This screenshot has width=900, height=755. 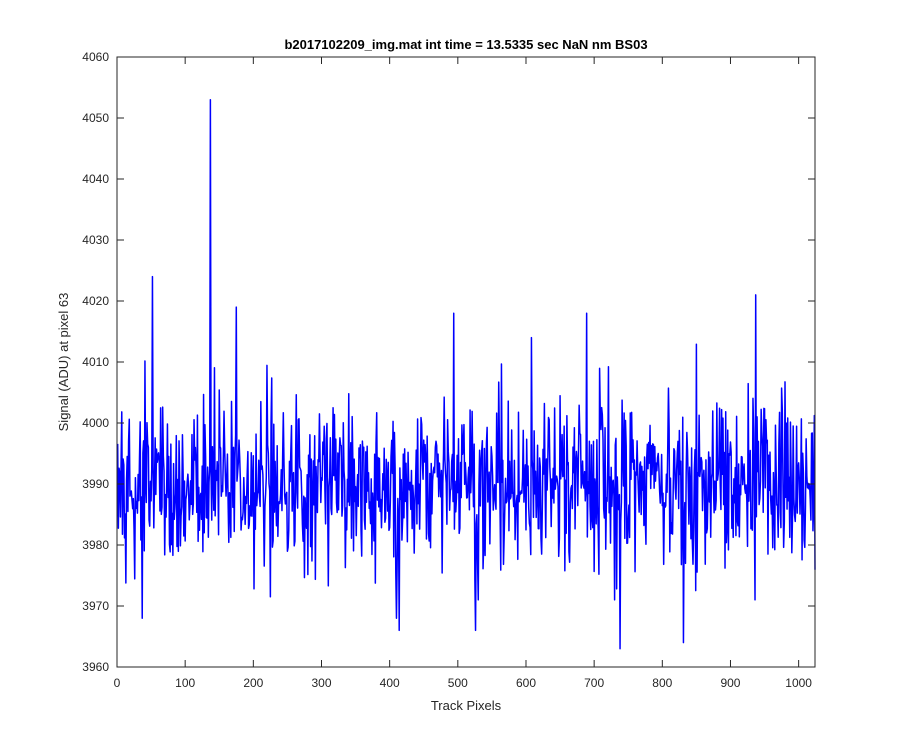 I want to click on x-tick-label: 700, so click(x=594, y=683).